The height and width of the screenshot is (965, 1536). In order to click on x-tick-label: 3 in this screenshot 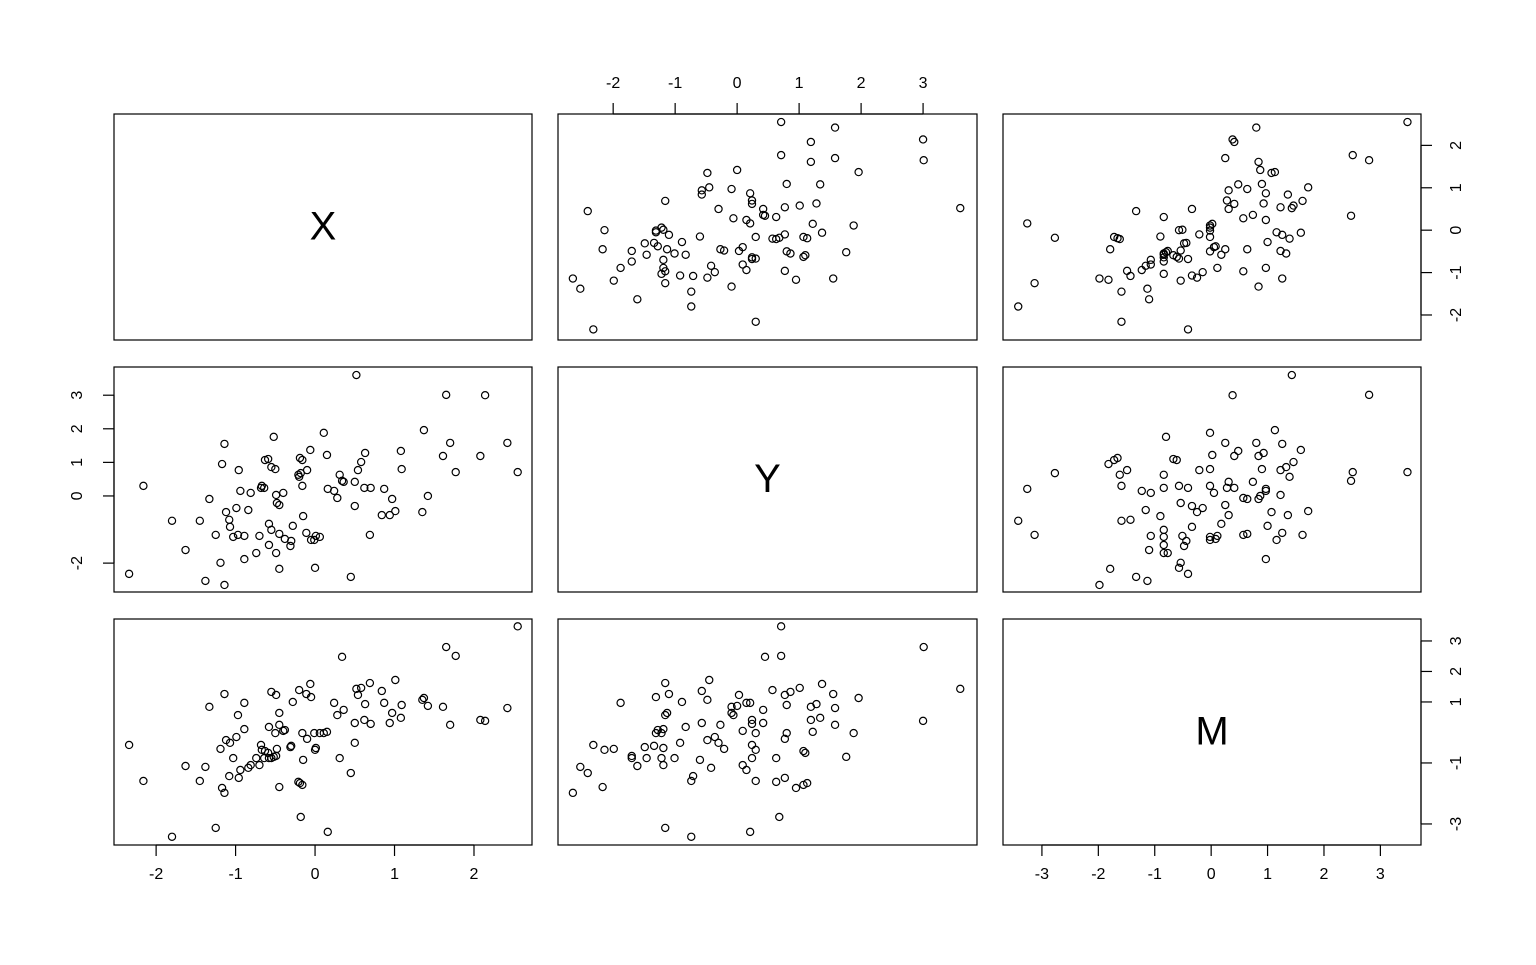, I will do `click(923, 83)`.